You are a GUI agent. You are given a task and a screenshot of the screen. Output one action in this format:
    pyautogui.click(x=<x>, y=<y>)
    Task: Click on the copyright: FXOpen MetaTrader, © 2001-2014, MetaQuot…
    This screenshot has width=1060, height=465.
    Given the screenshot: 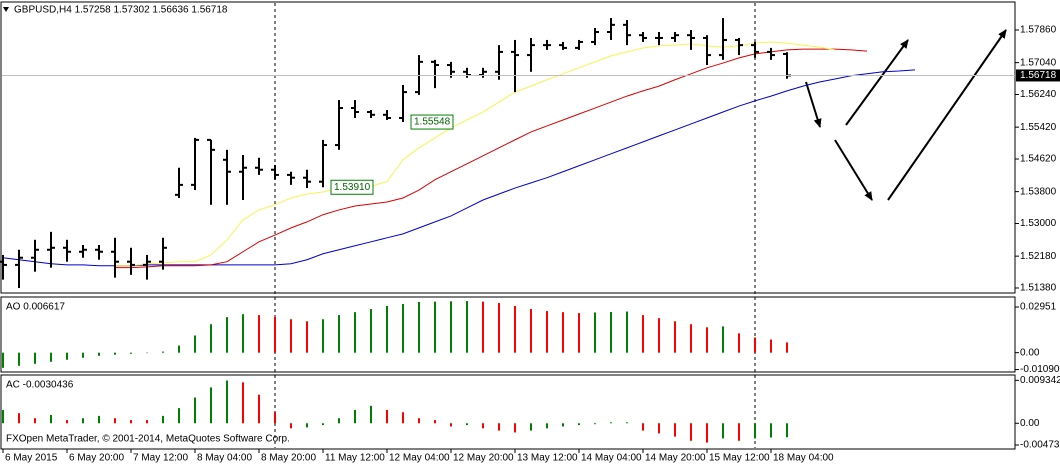 What is the action you would take?
    pyautogui.click(x=148, y=439)
    